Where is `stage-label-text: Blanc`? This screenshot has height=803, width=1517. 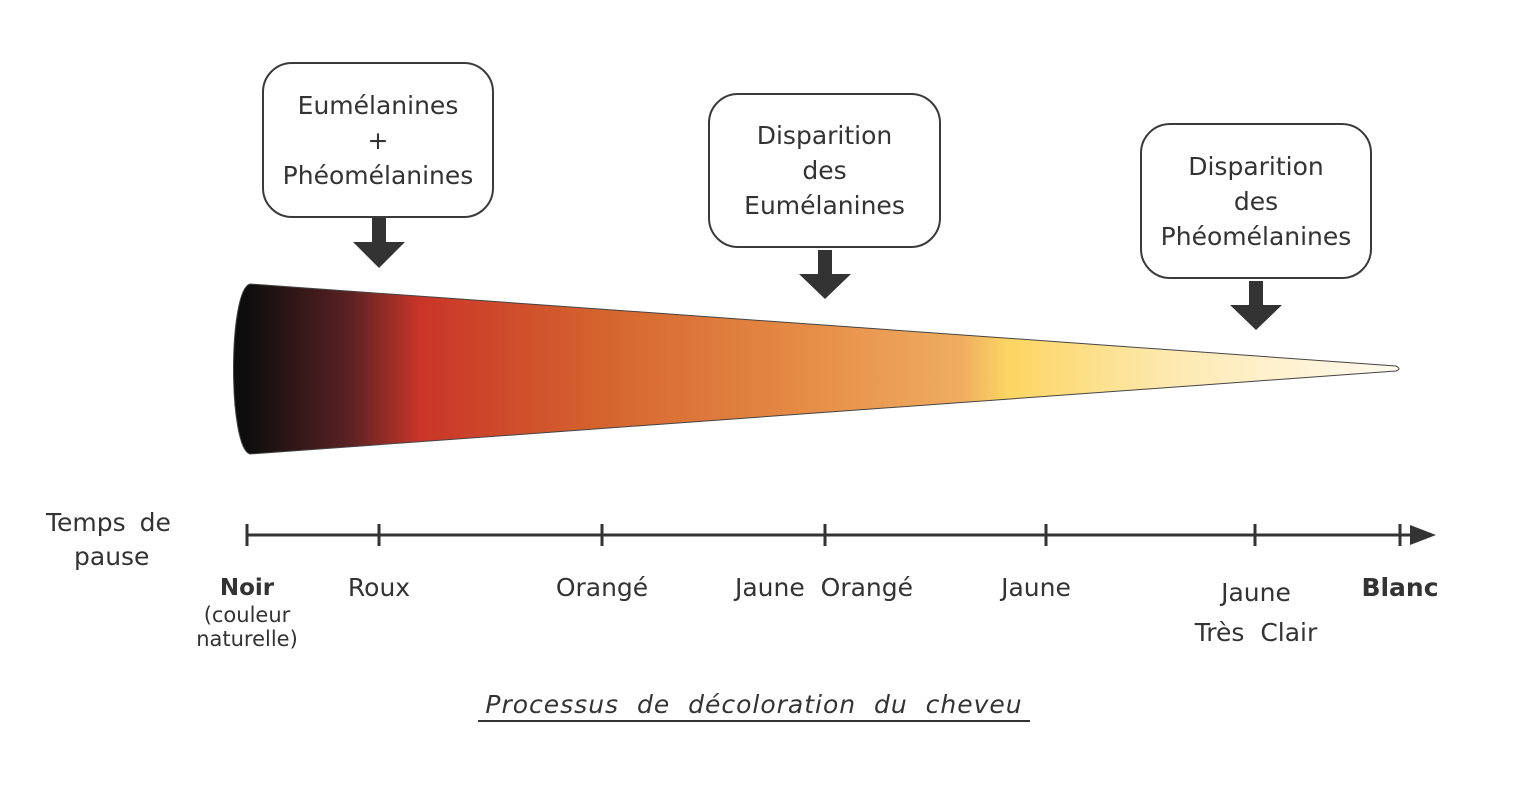
stage-label-text: Blanc is located at coordinates (1400, 587).